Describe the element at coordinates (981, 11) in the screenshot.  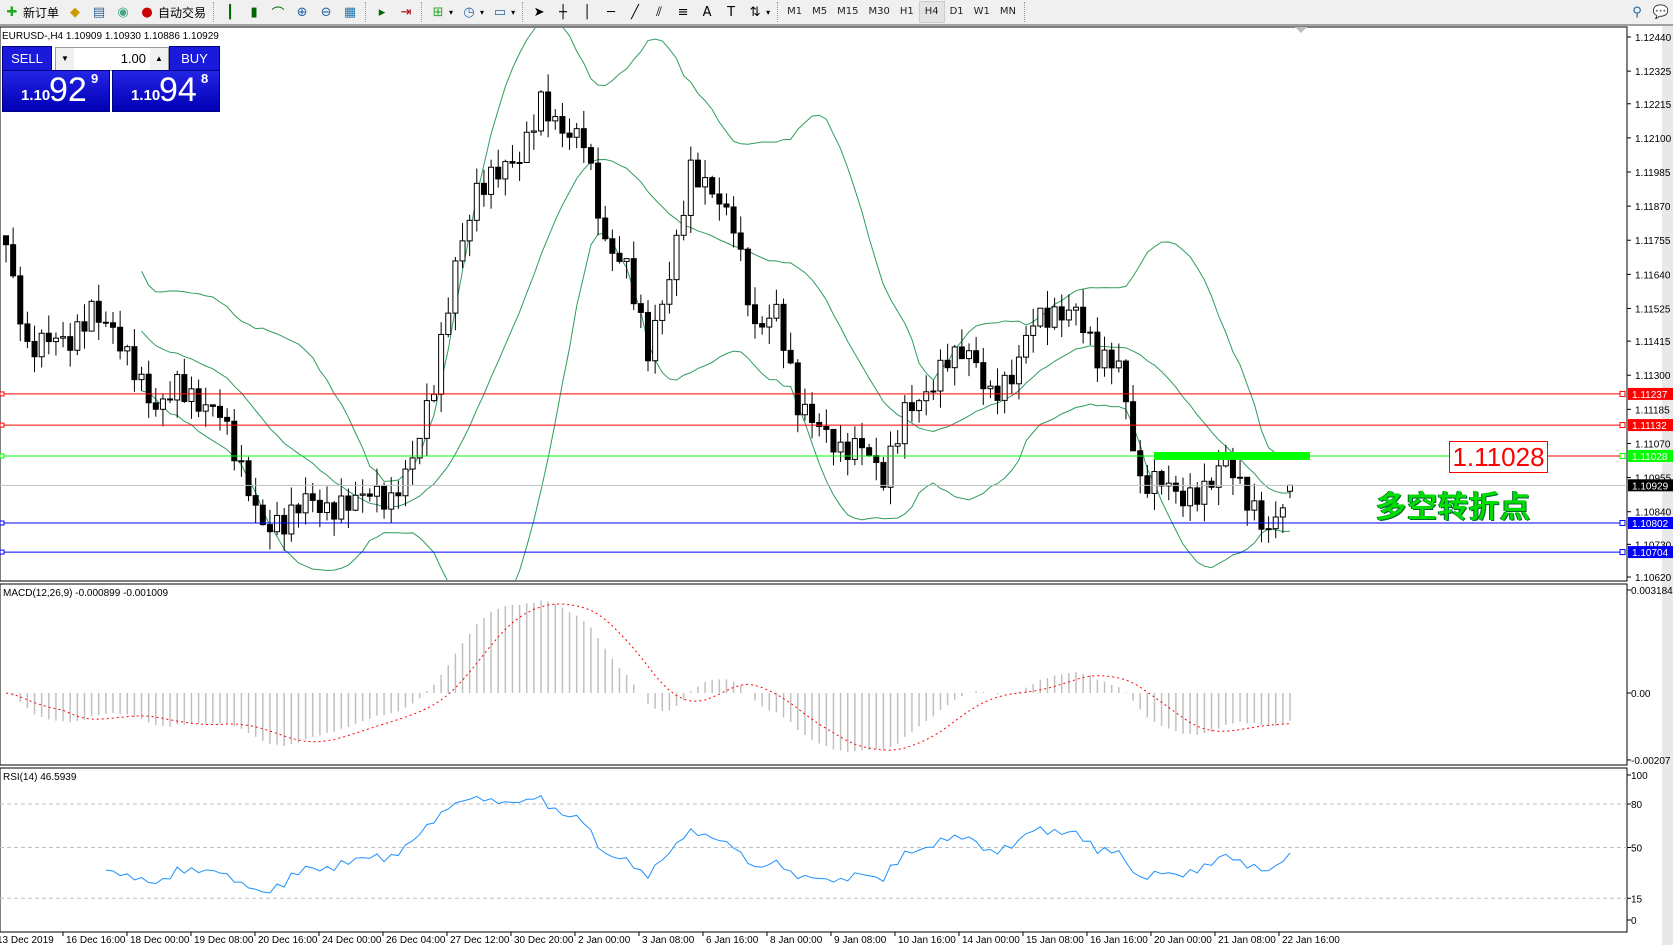
I see `timeframe-w1: W1` at that location.